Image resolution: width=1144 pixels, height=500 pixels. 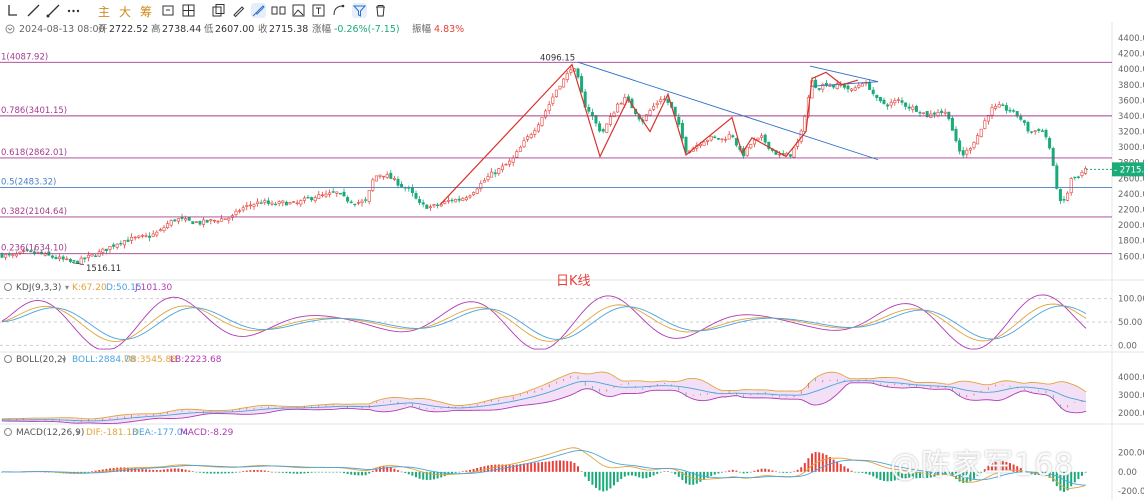 What do you see at coordinates (78, 263) in the screenshot?
I see `low-annotation-pointer` at bounding box center [78, 263].